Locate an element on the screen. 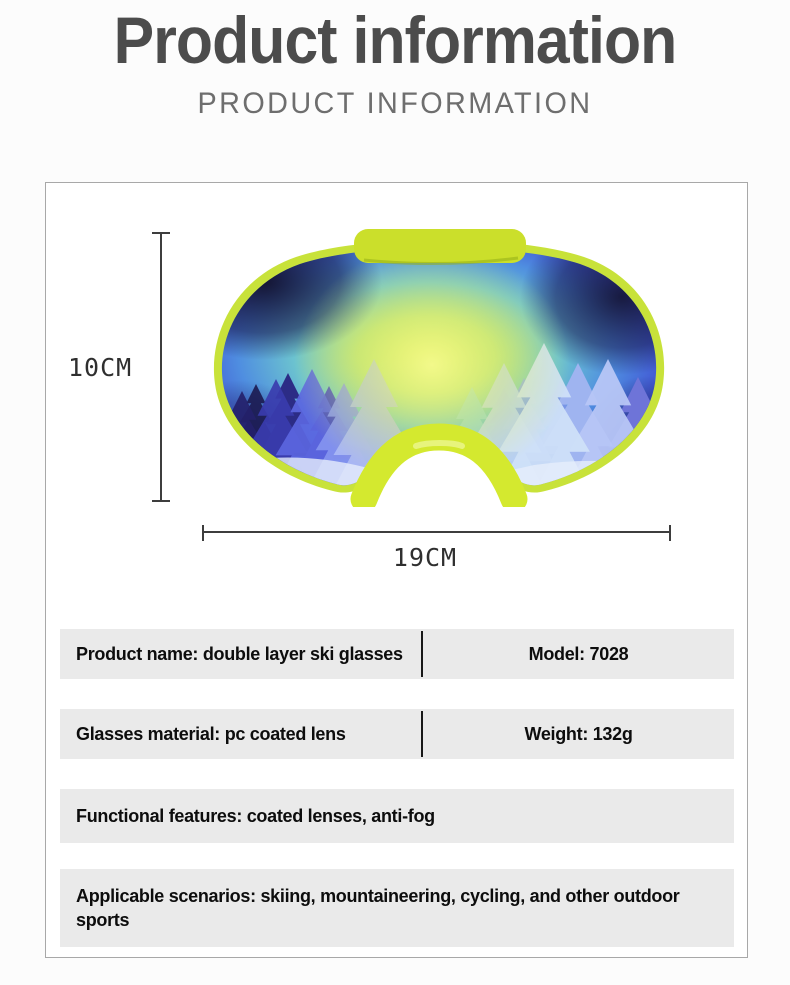 The height and width of the screenshot is (985, 790). dimension-height-line is located at coordinates (161, 367).